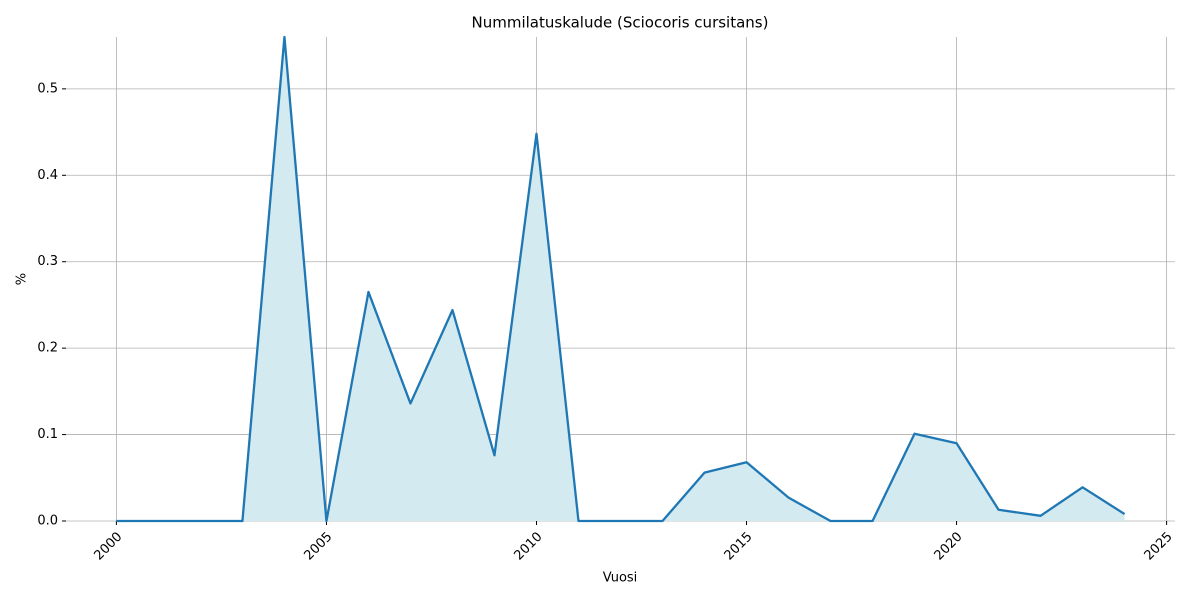  What do you see at coordinates (318, 546) in the screenshot?
I see `x-tick-label: 2005` at bounding box center [318, 546].